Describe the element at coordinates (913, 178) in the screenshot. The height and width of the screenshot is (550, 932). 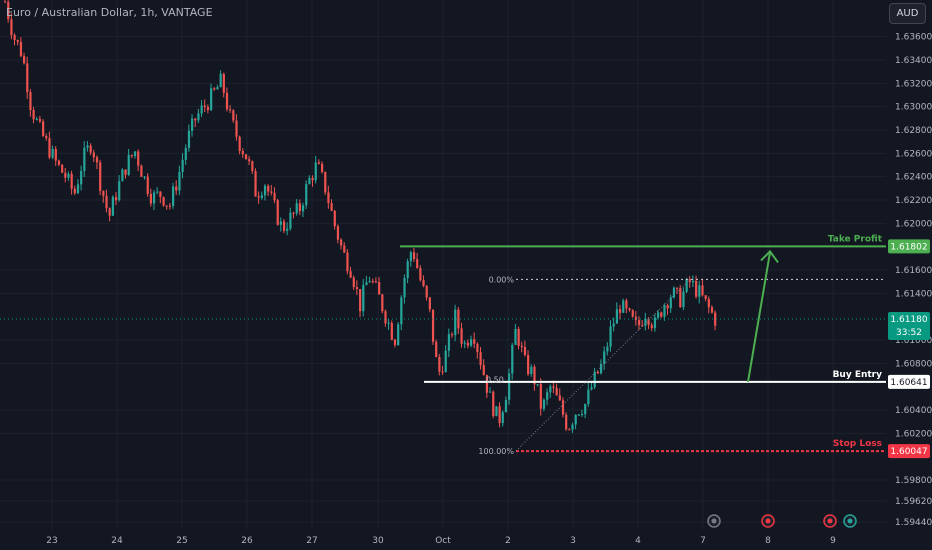
I see `y-tick-label: 1.62400` at that location.